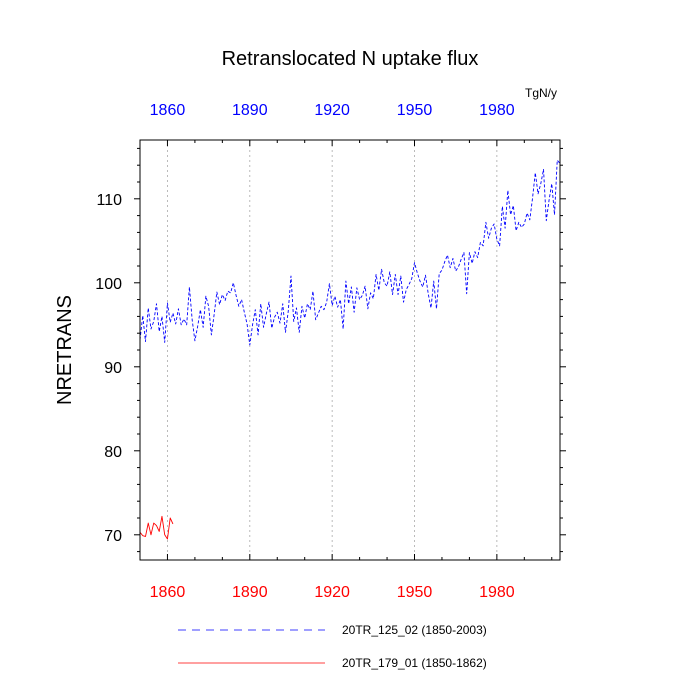  Describe the element at coordinates (168, 110) in the screenshot. I see `x-tick-label-top-1860: 1860` at that location.